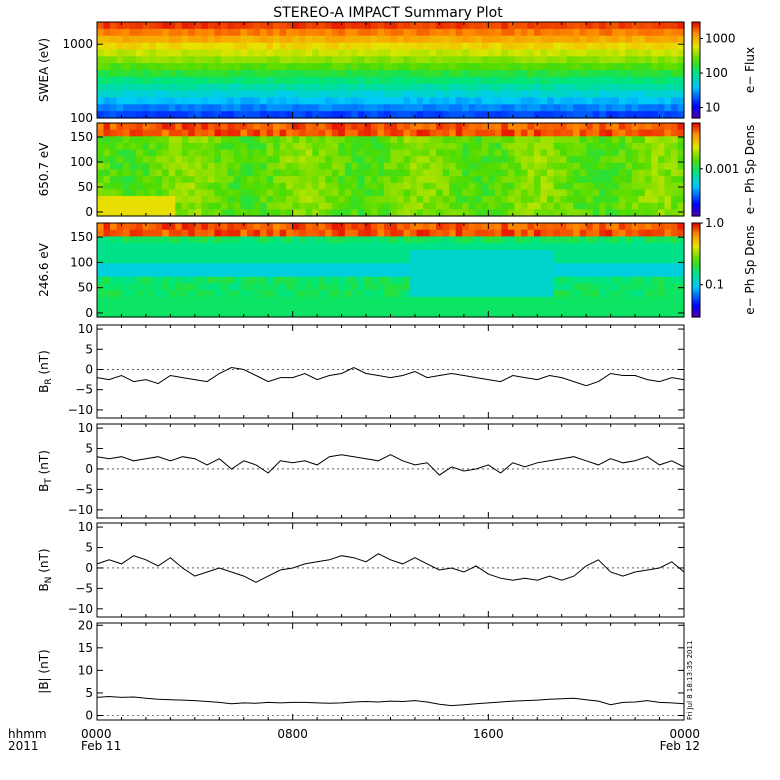 The height and width of the screenshot is (780, 780). Describe the element at coordinates (44, 269) in the screenshot. I see `y-axis-label: 246.6 eV` at that location.